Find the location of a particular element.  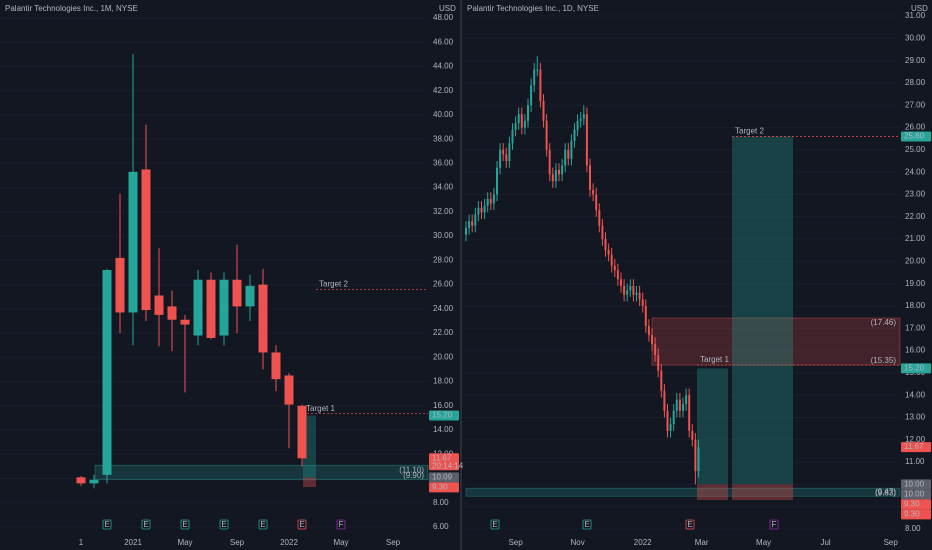

y-tick-label: 6.00 is located at coordinates (441, 526).